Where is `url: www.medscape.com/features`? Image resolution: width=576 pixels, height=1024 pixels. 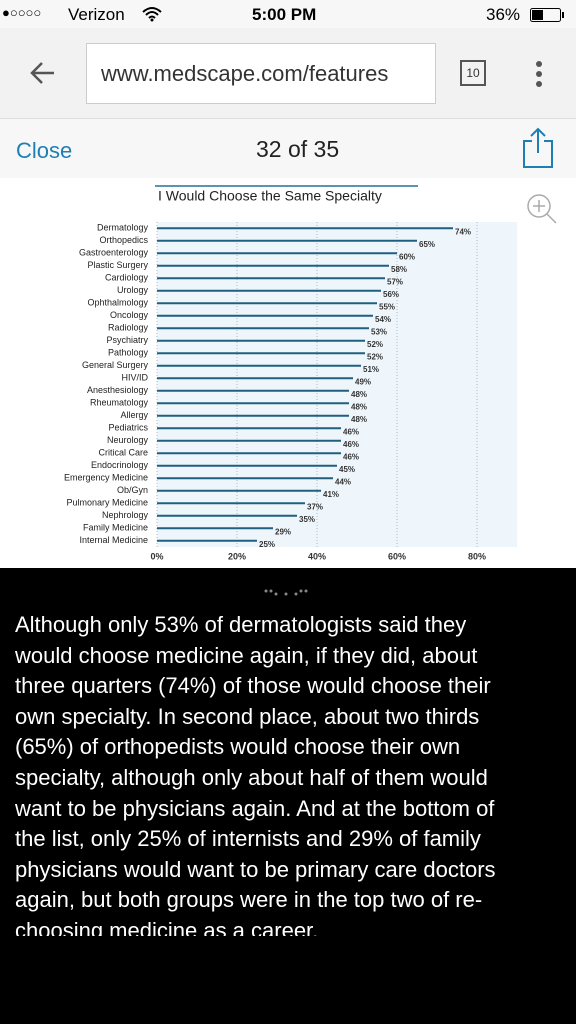
url: www.medscape.com/features is located at coordinates (245, 73).